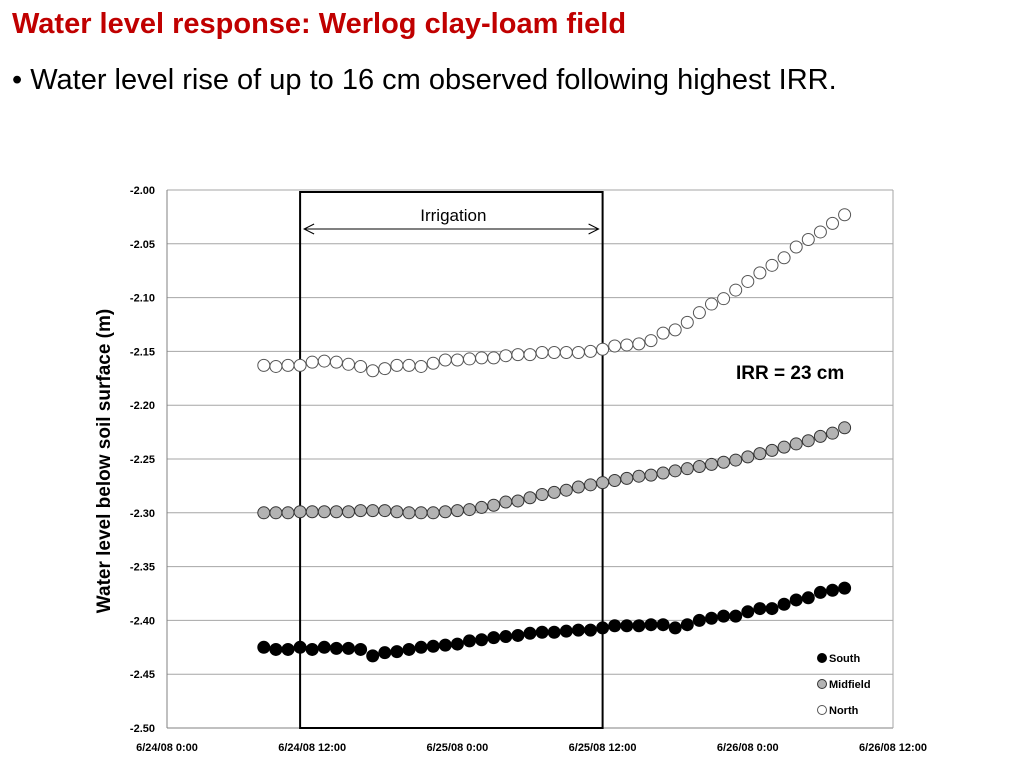  Describe the element at coordinates (142, 406) in the screenshot. I see `y-tick-label: -2.20` at that location.